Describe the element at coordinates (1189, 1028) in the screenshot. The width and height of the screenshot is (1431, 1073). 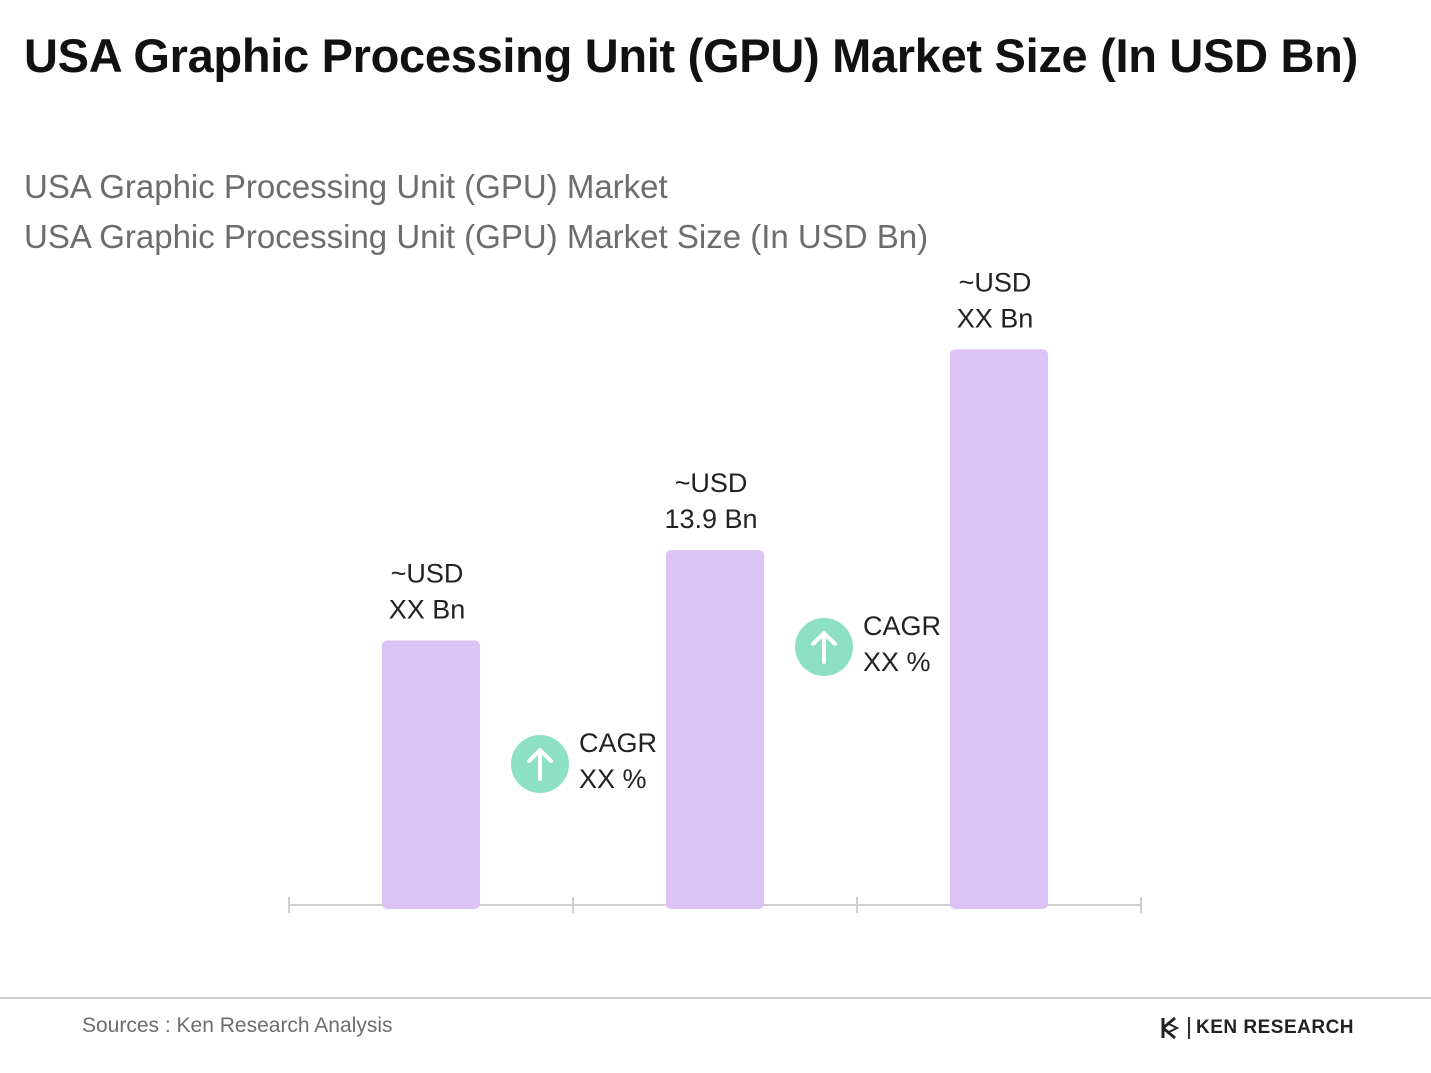
I see `brand-separator` at that location.